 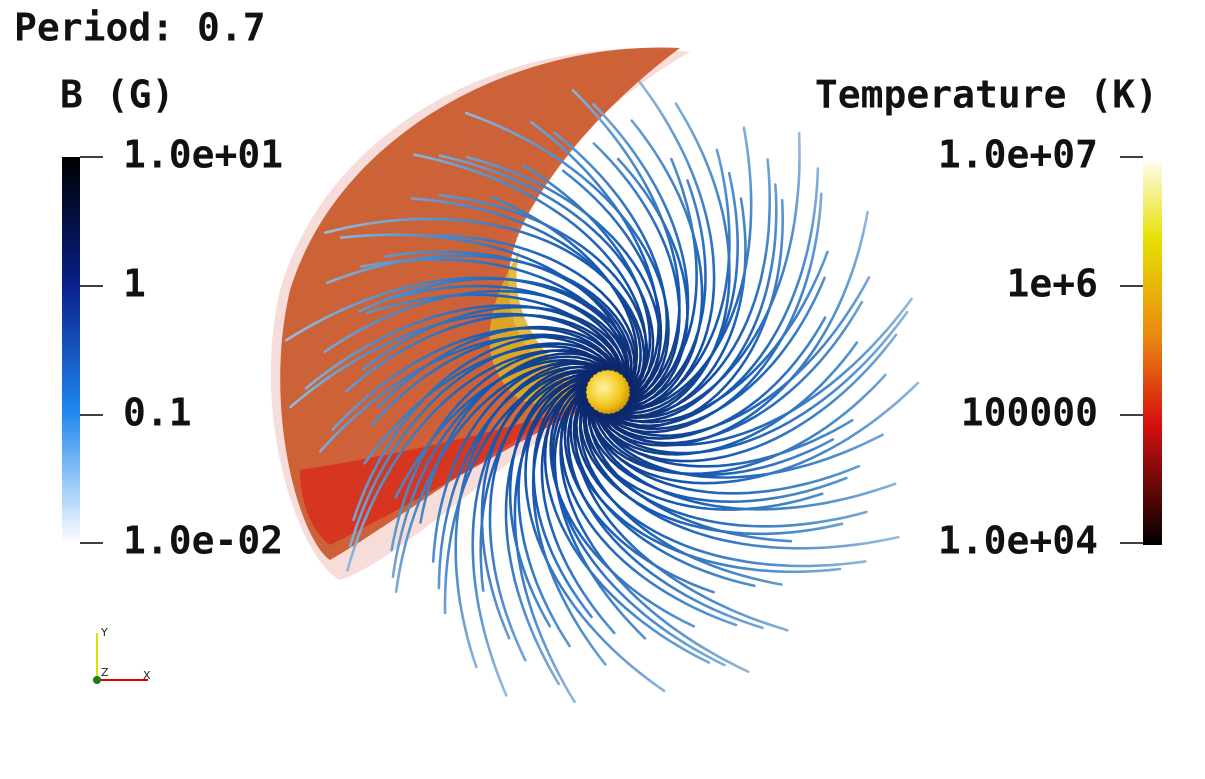 I want to click on colorbar-title: B (G), so click(x=117, y=95).